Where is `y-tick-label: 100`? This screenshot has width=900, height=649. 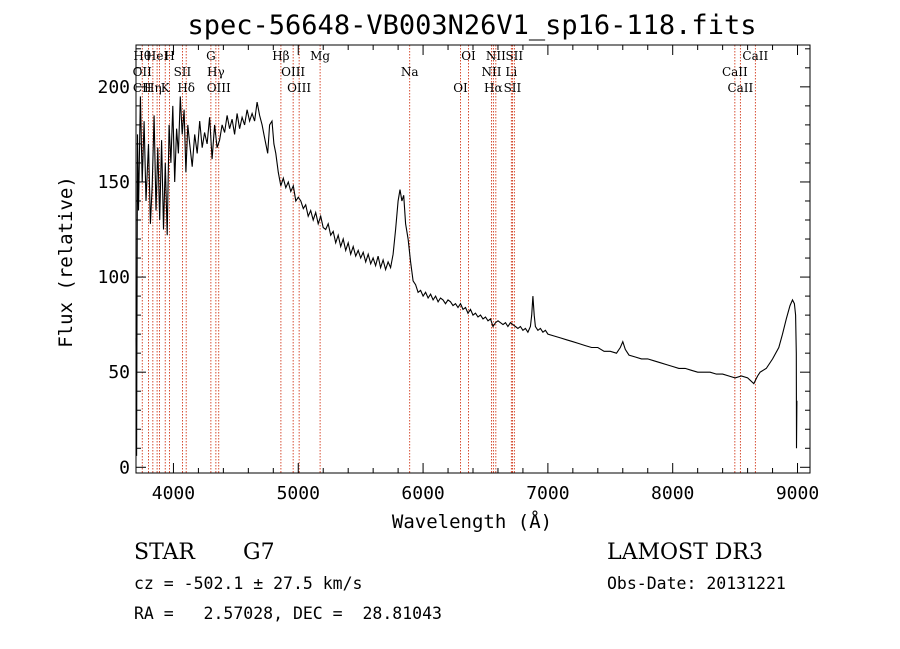 y-tick-label: 100 is located at coordinates (113, 277).